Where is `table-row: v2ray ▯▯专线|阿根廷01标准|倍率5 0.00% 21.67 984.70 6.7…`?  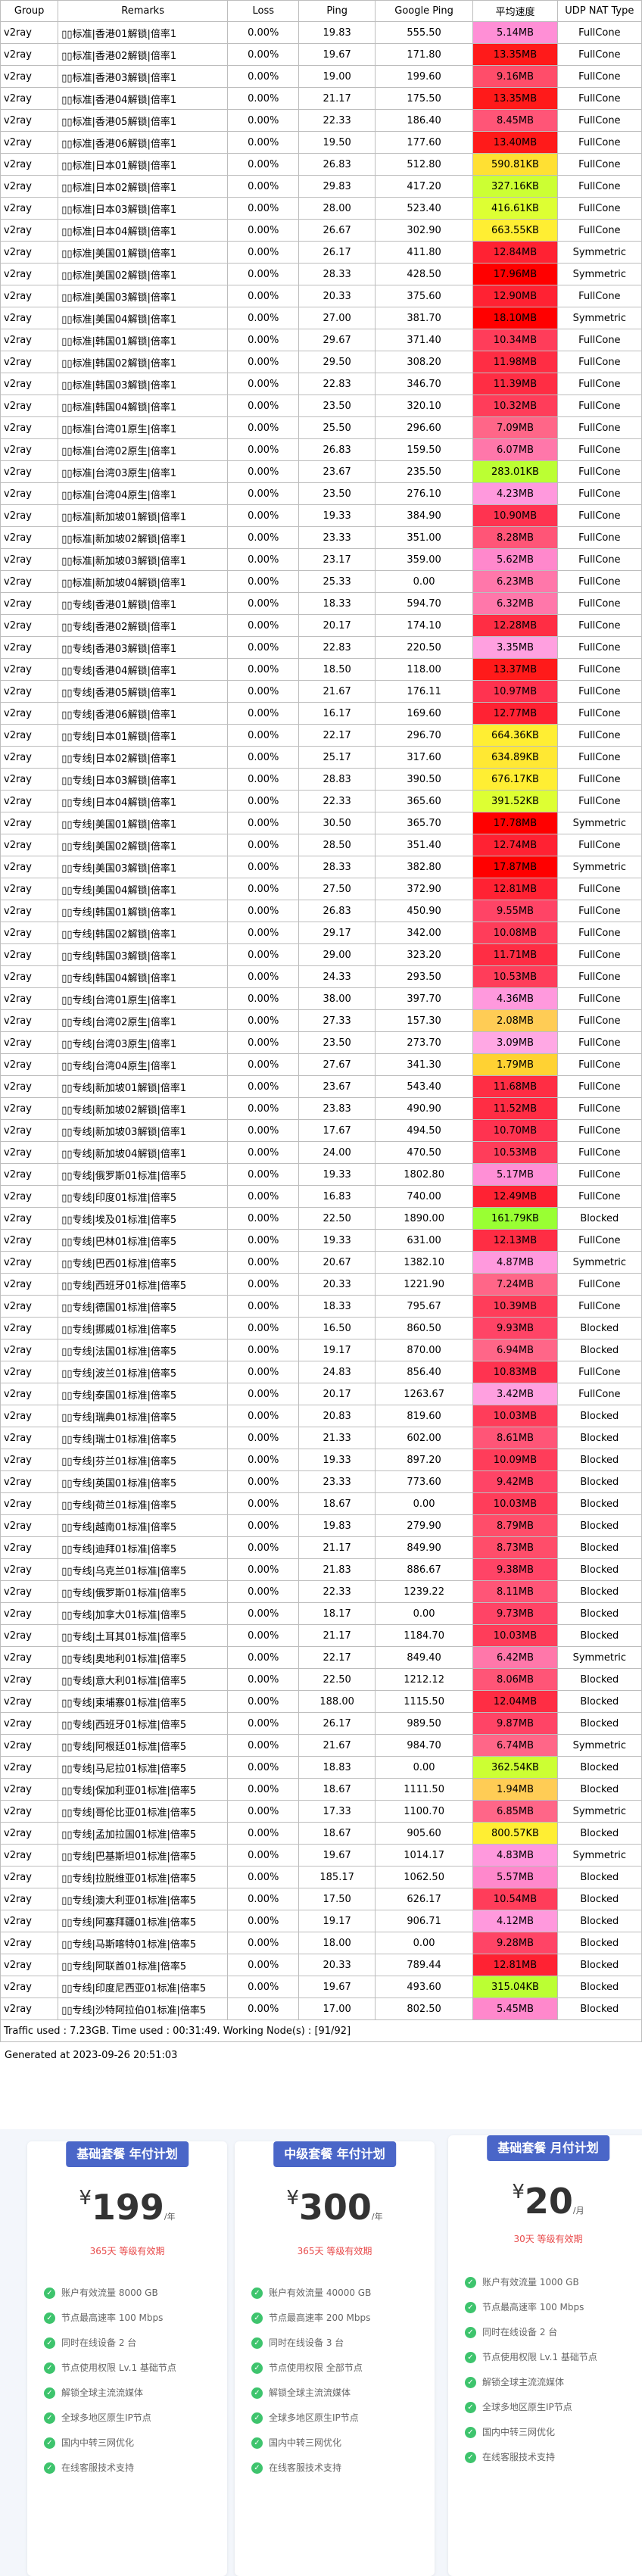
table-row: v2ray ▯▯专线|阿根廷01标准|倍率5 0.00% 21.67 984.70 6.7… is located at coordinates (321, 1745).